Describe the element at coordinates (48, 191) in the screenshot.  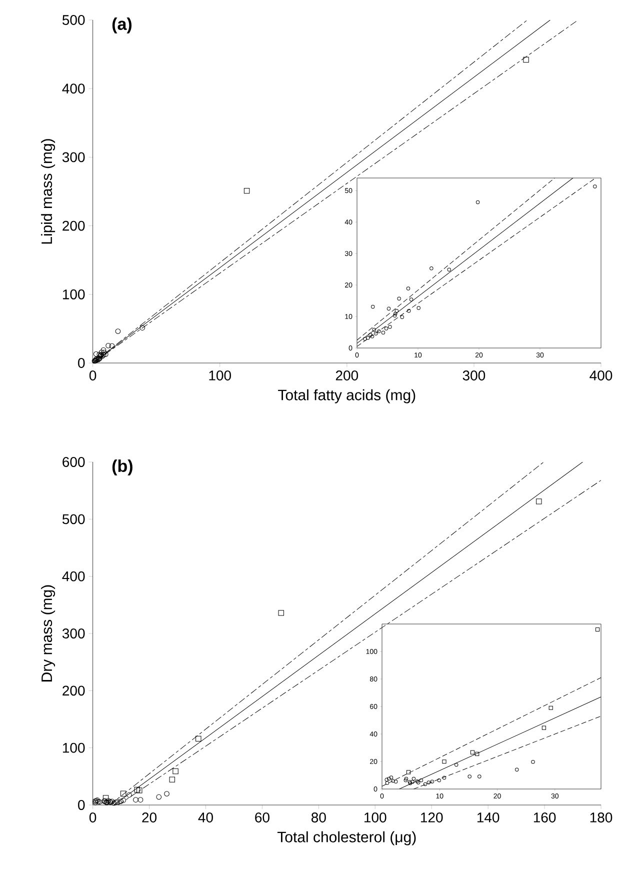
I see `y-axis-title: Lipid mass (mg)` at that location.